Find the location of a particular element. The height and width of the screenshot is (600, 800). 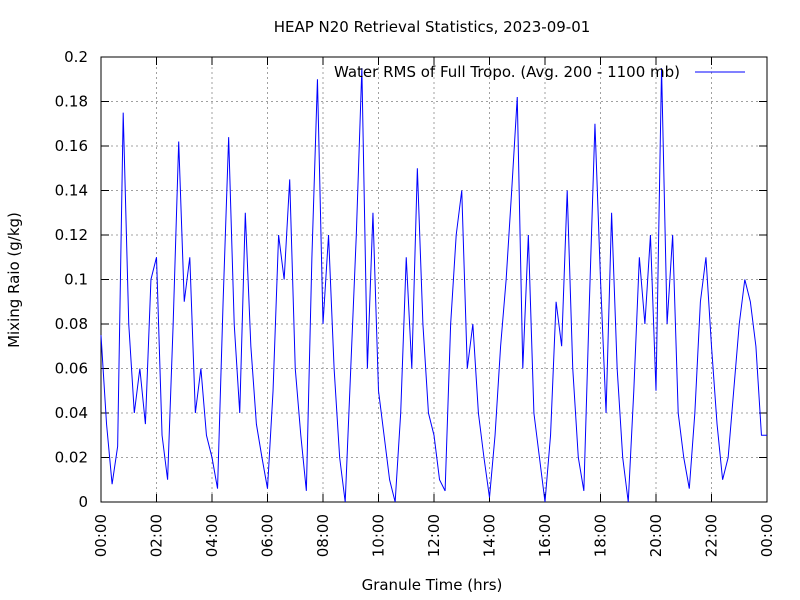

x-tick-label: 04:00 is located at coordinates (212, 535).